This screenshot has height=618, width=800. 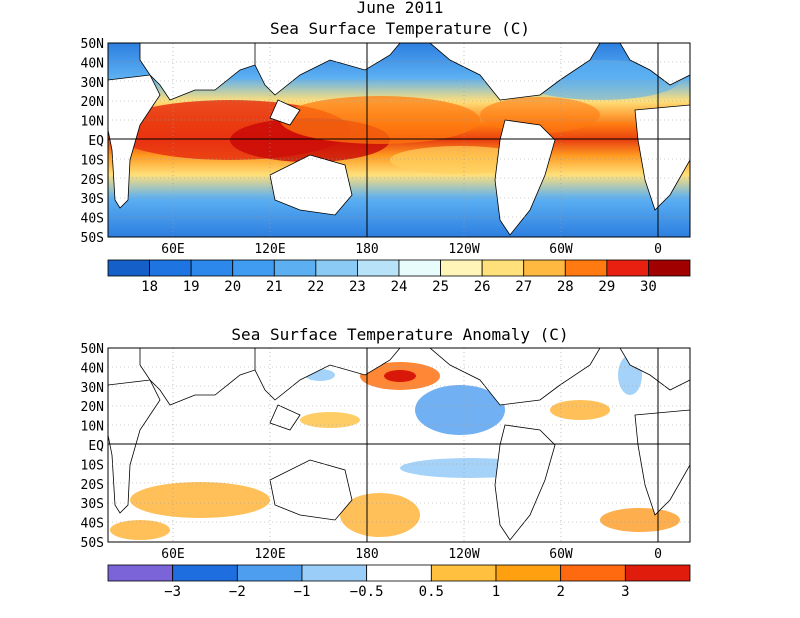 What do you see at coordinates (191, 287) in the screenshot?
I see `colorbar-label: 19` at bounding box center [191, 287].